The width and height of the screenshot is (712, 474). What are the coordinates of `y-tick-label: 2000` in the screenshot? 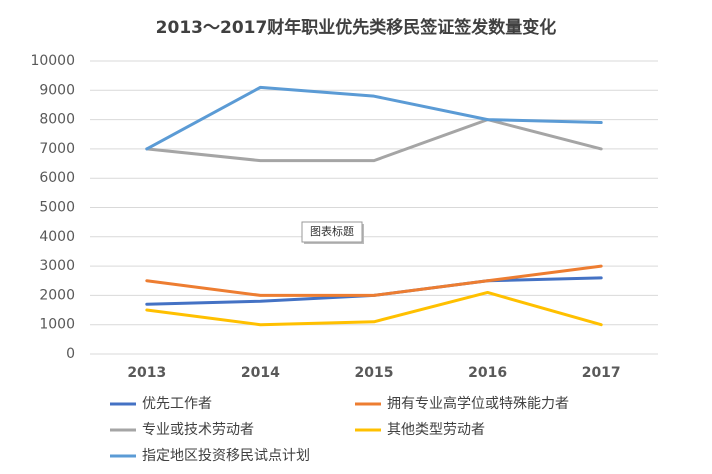 It's located at (57, 295).